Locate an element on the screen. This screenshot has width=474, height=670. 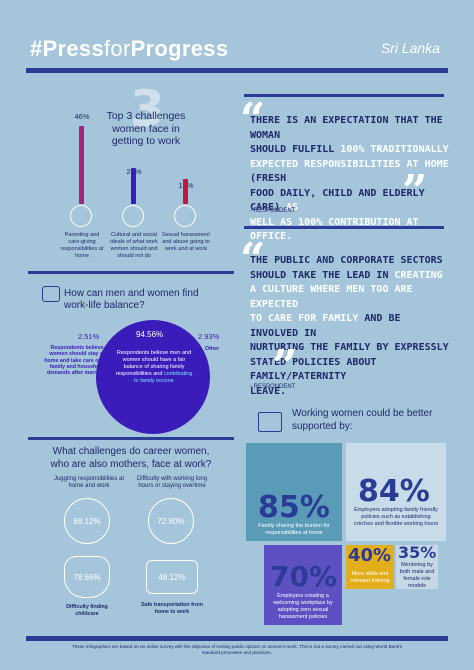
balance-right-pct: 2.93% is located at coordinates (209, 336).